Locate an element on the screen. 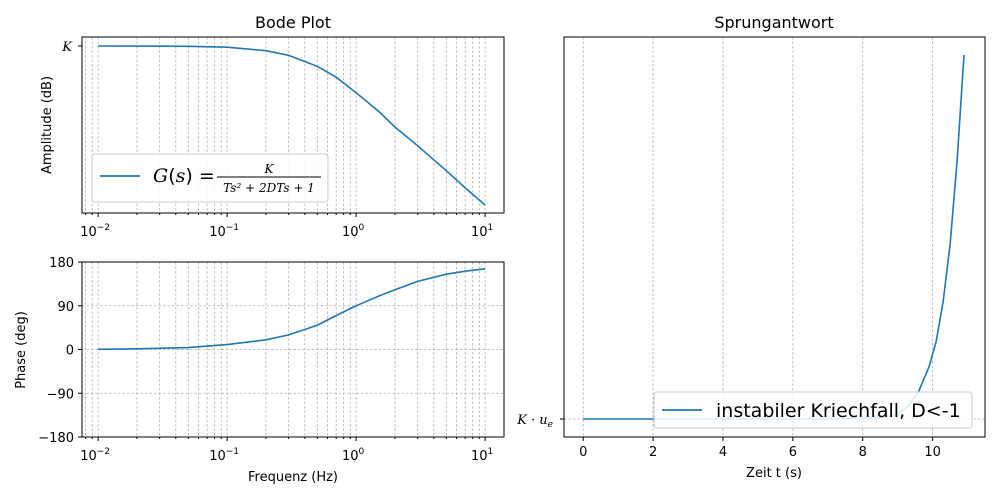 The image size is (1000, 500). amplitude-y-tick-label-k: K is located at coordinates (67, 47).